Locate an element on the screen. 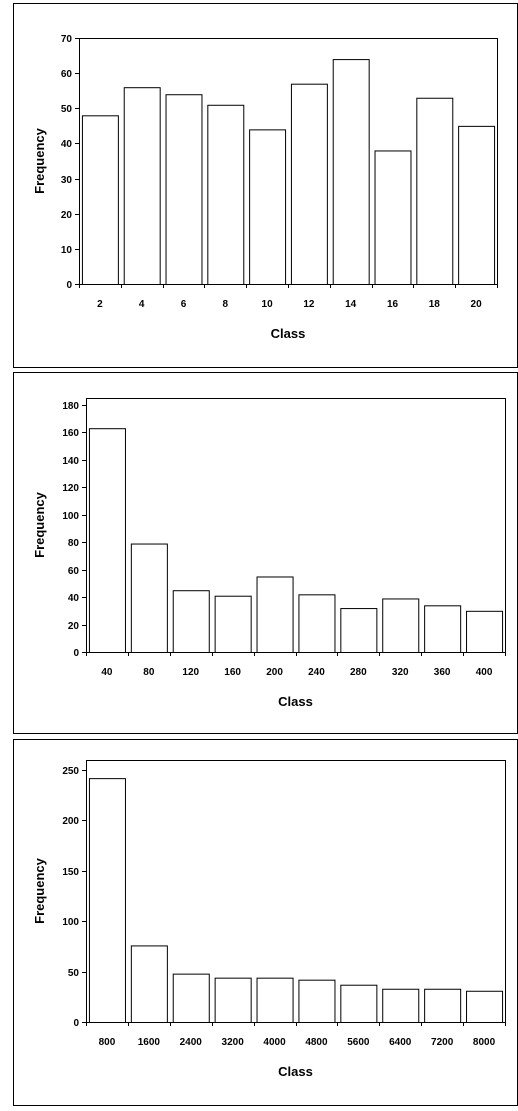  x-tick-label: 8 is located at coordinates (226, 304).